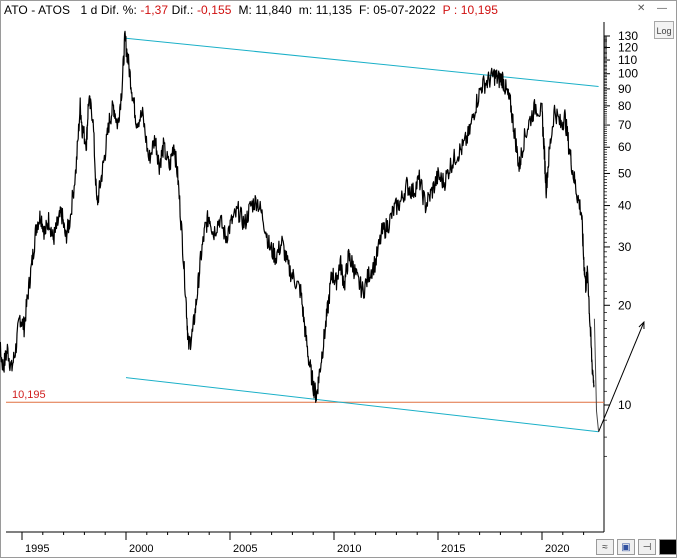  I want to click on dif-label: Dif.:, so click(182, 10).